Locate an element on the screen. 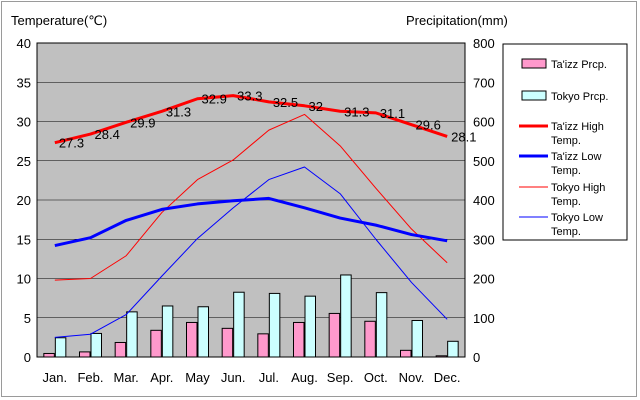 The image size is (640, 400). legend-box is located at coordinates (565, 142).